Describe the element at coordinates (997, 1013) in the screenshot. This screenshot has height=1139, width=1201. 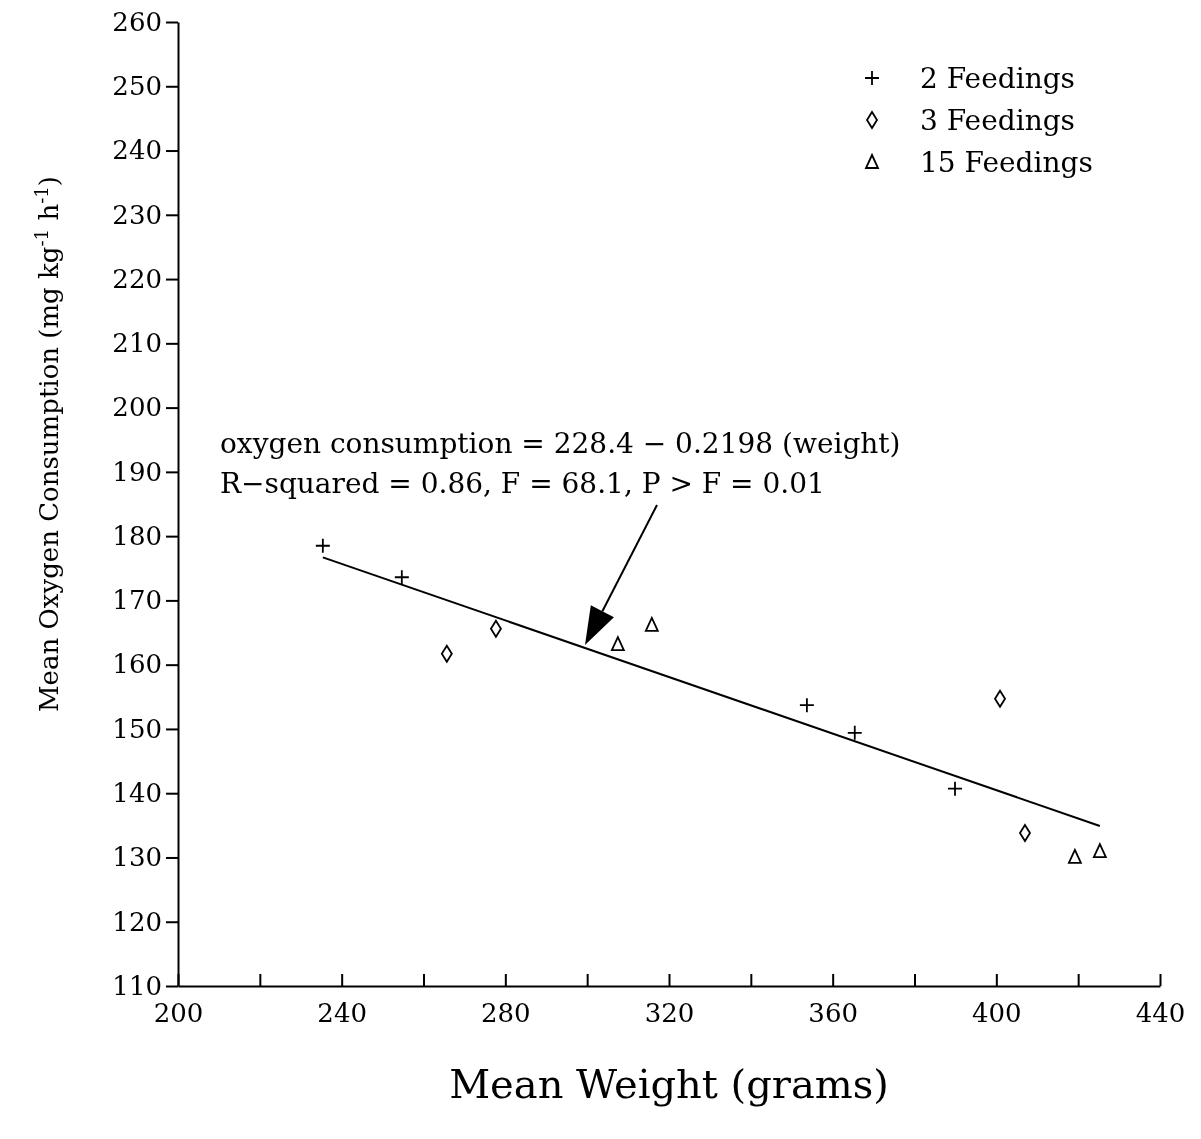
I see `x-tick-label: 400` at that location.